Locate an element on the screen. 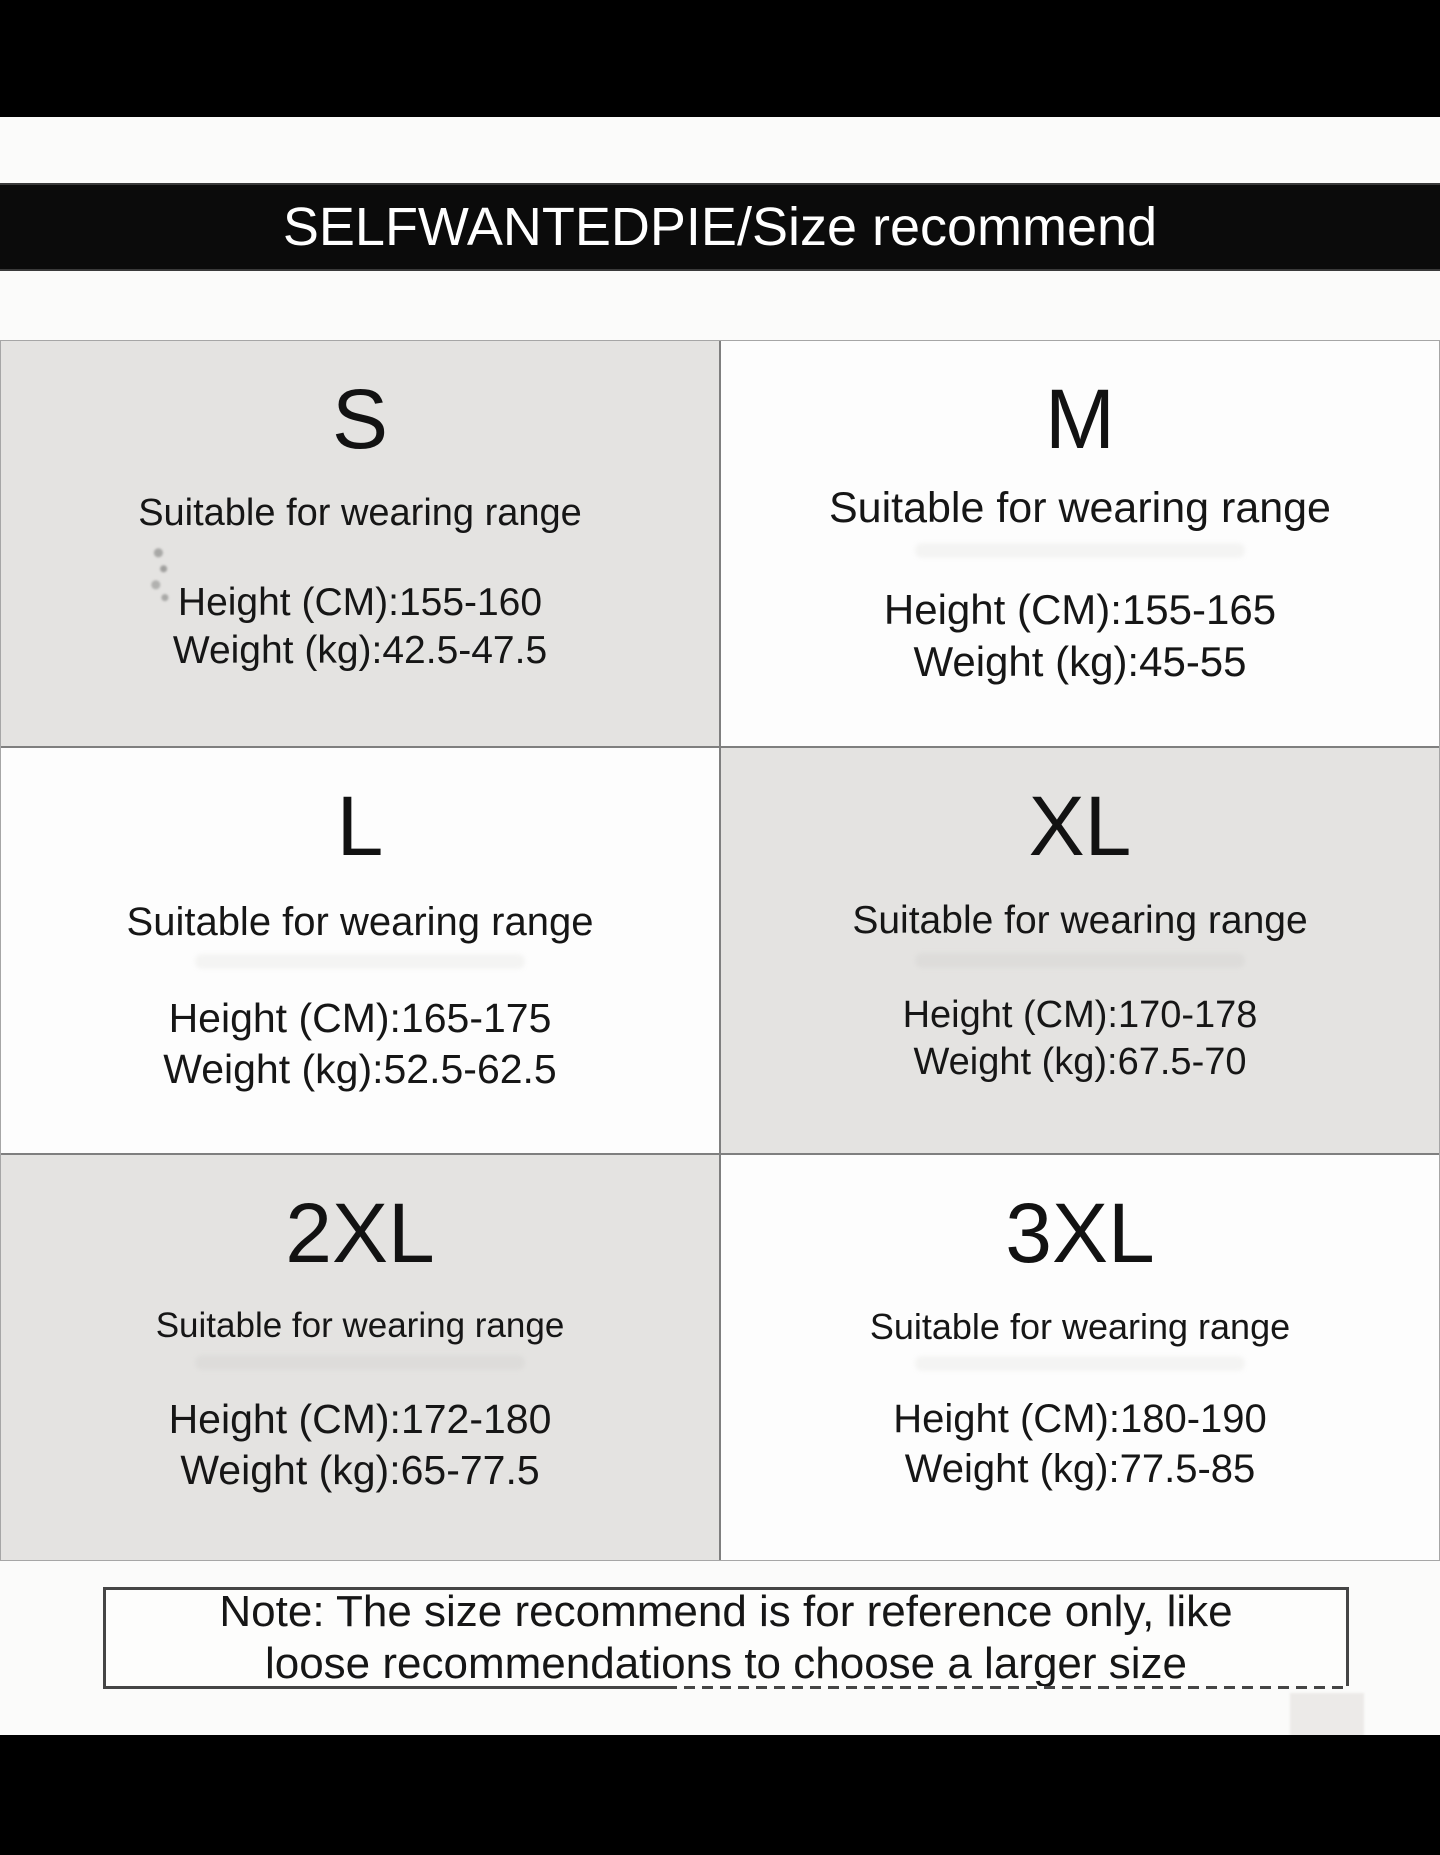  height-range: Height (CM):172-180 is located at coordinates (360, 1419).